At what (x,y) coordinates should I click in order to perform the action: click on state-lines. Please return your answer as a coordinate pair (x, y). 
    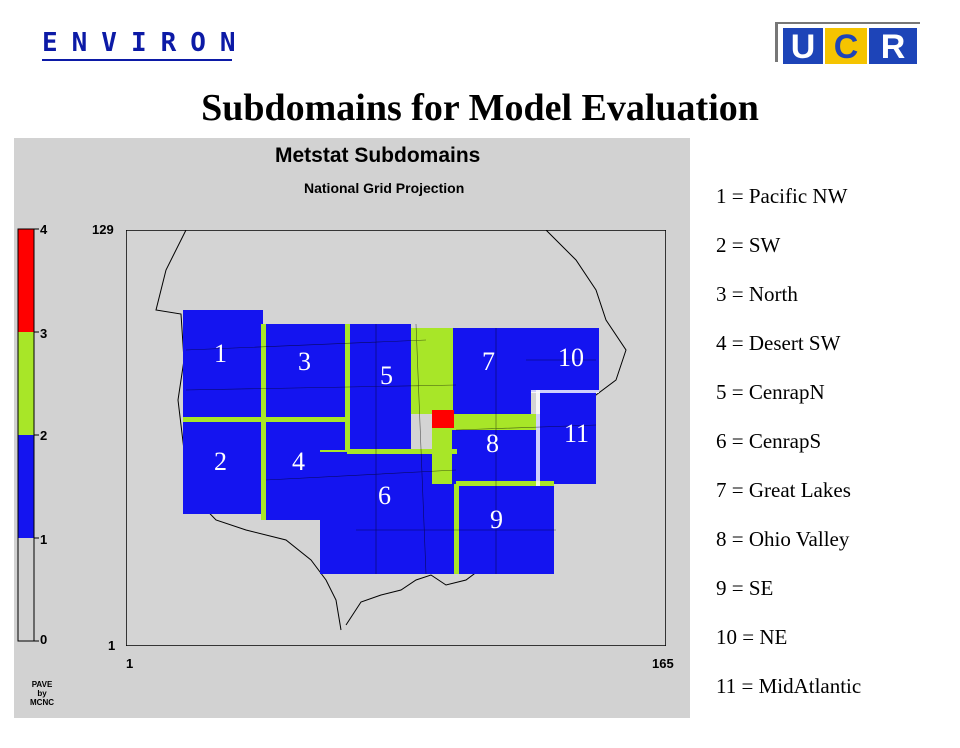
    Looking at the image, I should click on (391, 449).